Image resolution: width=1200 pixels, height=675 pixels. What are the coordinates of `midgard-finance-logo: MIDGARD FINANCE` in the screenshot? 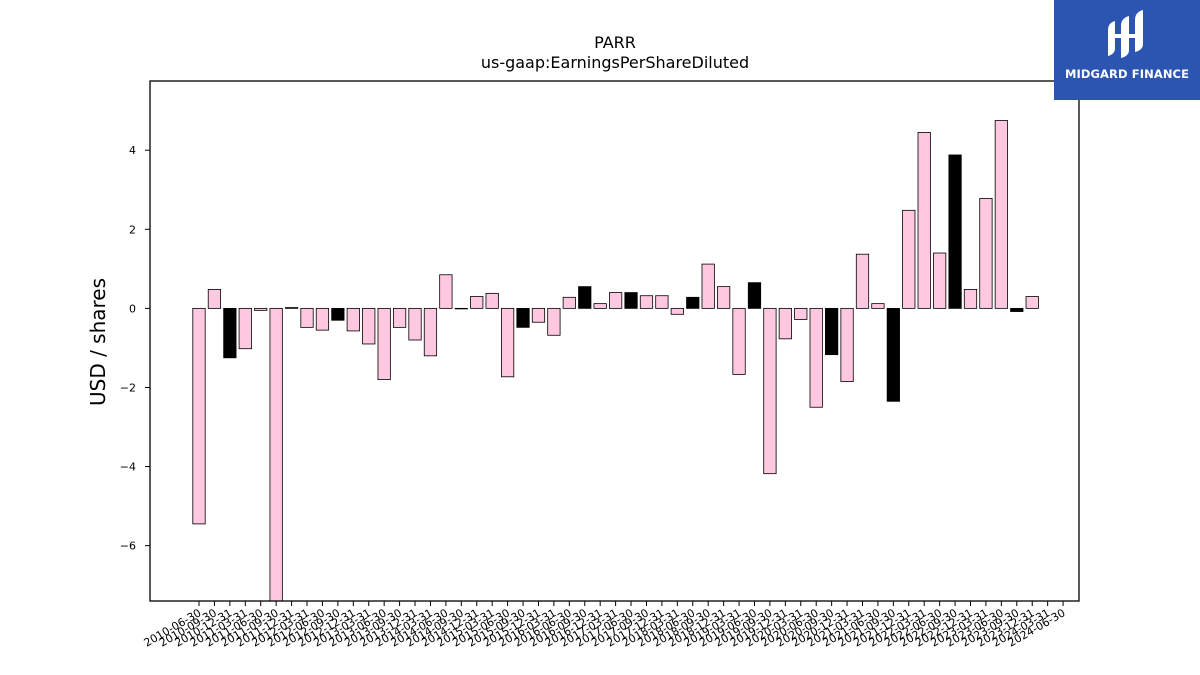 It's located at (1127, 50).